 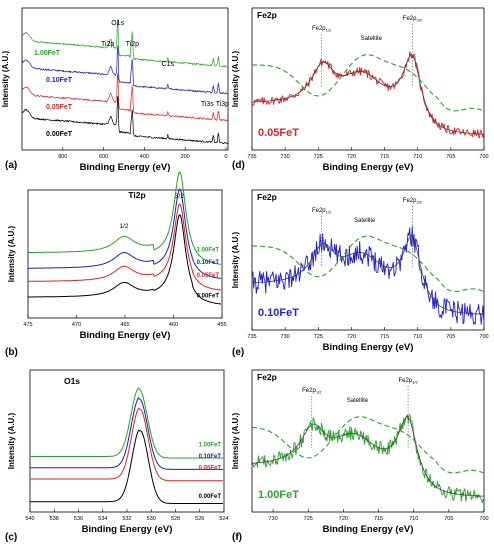 What do you see at coordinates (238, 165) in the screenshot?
I see `panel-letter: (d)` at bounding box center [238, 165].